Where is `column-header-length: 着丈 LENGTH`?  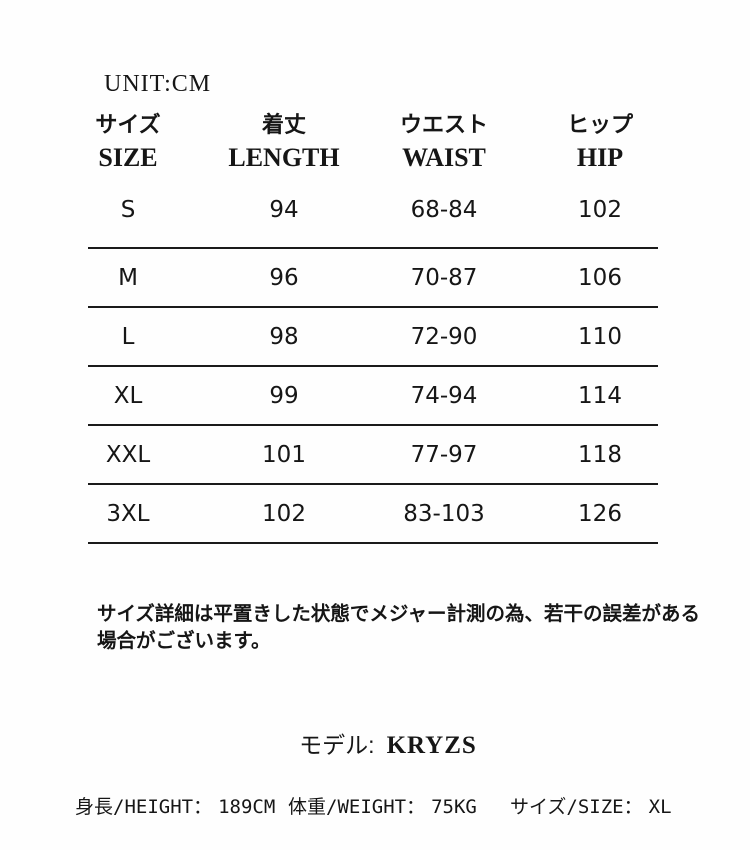 column-header-length: 着丈 LENGTH is located at coordinates (284, 142).